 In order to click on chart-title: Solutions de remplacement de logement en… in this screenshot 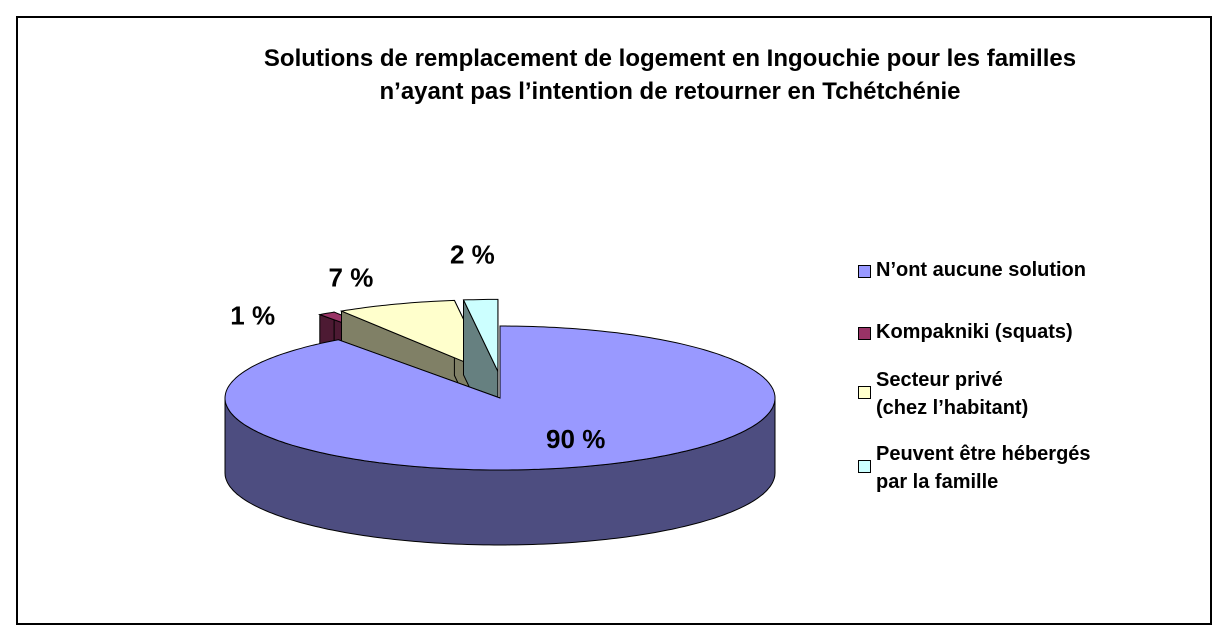, I will do `click(670, 75)`.